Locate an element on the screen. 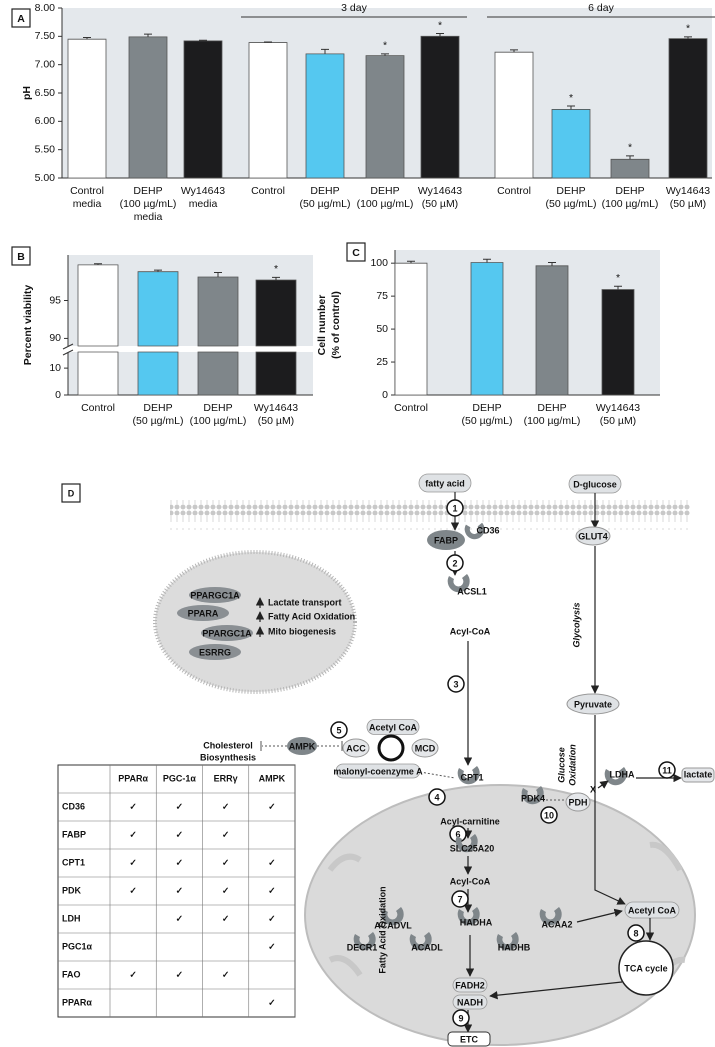 The image size is (715, 1047). y-tick-label: 50 is located at coordinates (382, 329).